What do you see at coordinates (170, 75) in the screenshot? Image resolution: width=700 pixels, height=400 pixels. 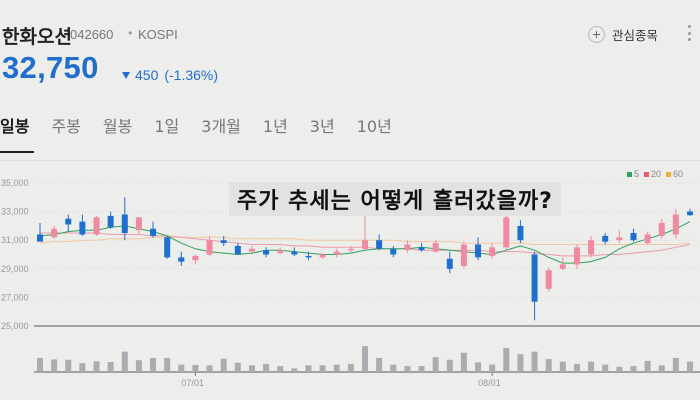 I see `price-change: 450 (-1.36%)` at bounding box center [170, 75].